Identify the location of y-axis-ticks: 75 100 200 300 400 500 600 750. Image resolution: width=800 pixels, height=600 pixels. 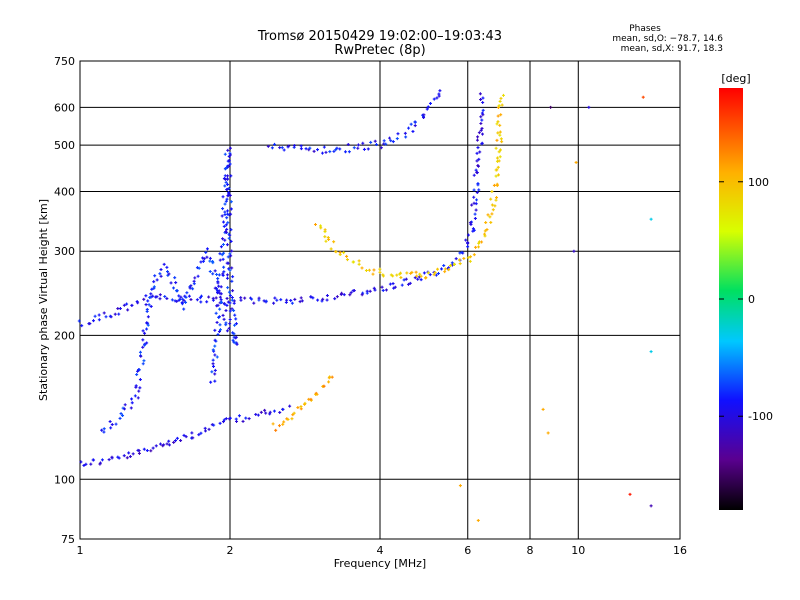
(64, 300).